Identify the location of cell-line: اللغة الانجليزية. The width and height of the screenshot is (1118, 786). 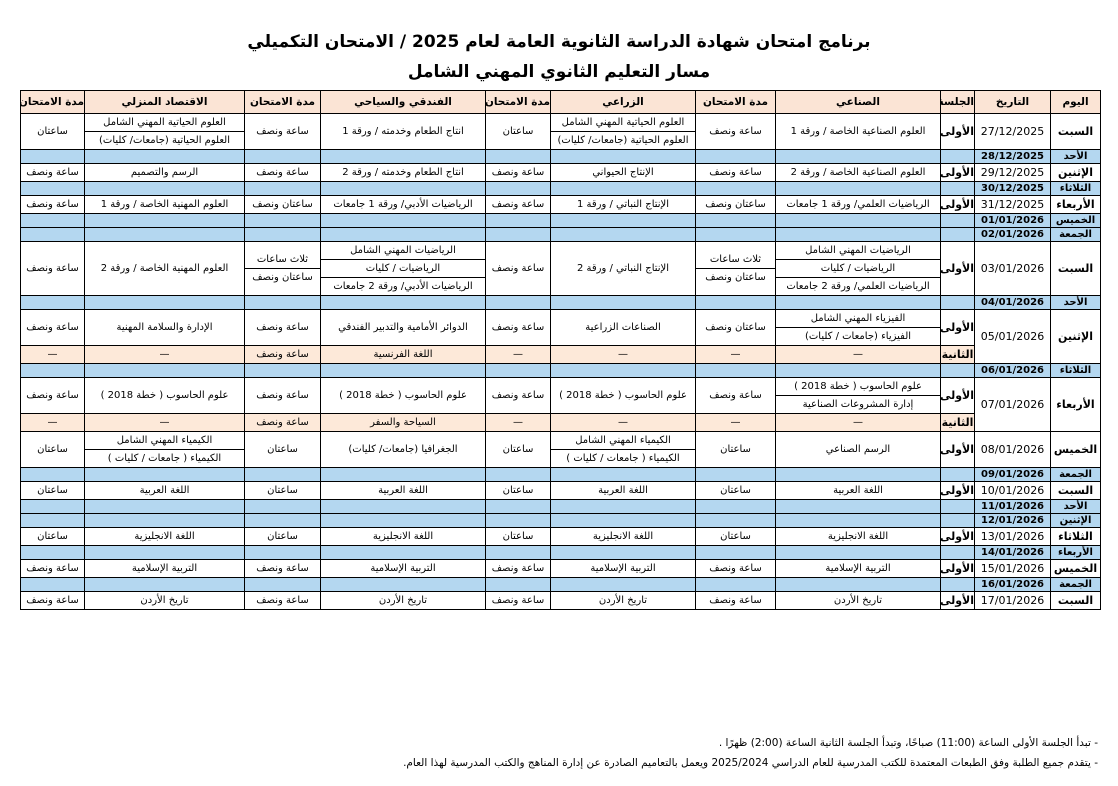
(858, 536).